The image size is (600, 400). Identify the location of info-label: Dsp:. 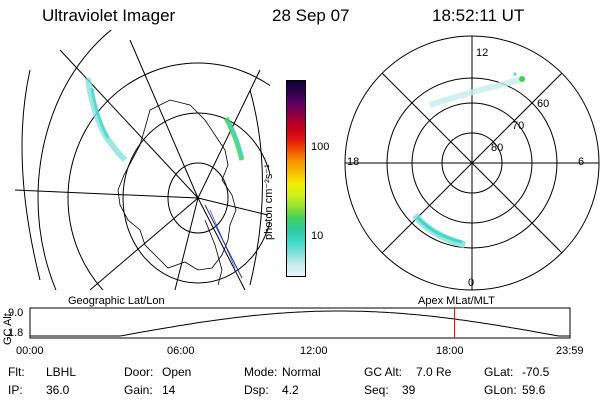
(256, 390).